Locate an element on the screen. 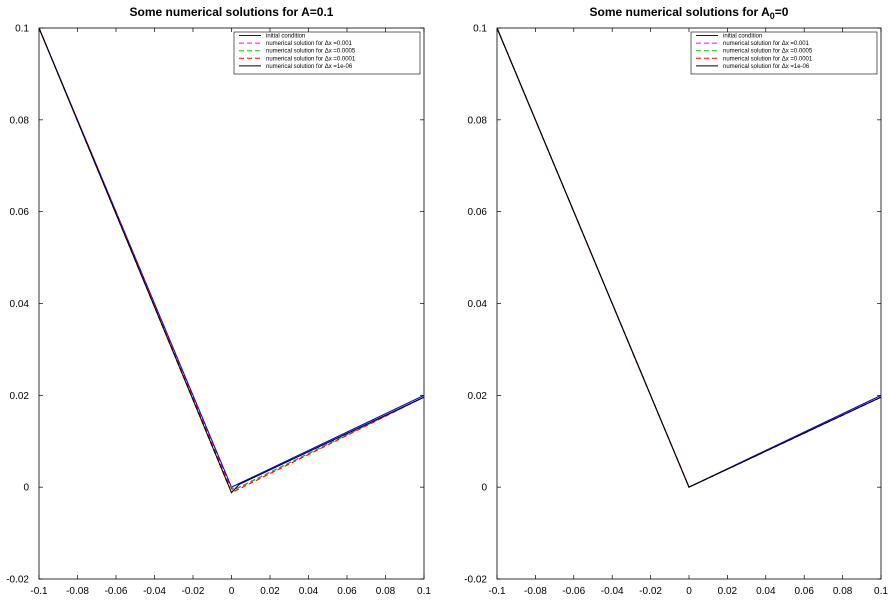 The width and height of the screenshot is (890, 600). chart-title-main: Some numerical solutions for A is located at coordinates (680, 12).